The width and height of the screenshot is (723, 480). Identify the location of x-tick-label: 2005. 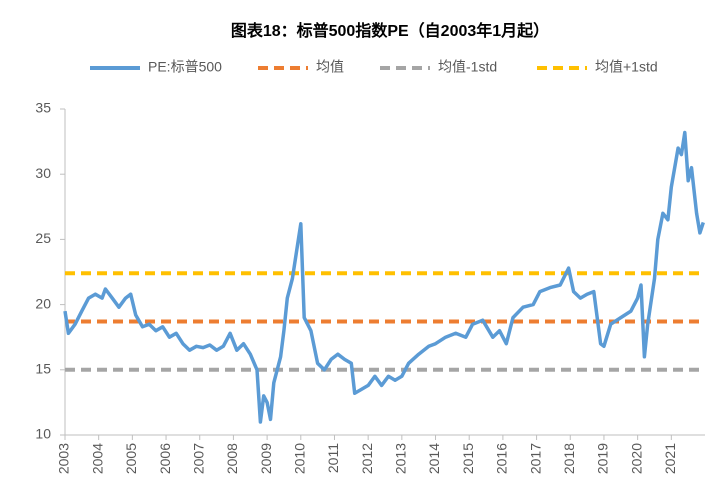
(131, 458).